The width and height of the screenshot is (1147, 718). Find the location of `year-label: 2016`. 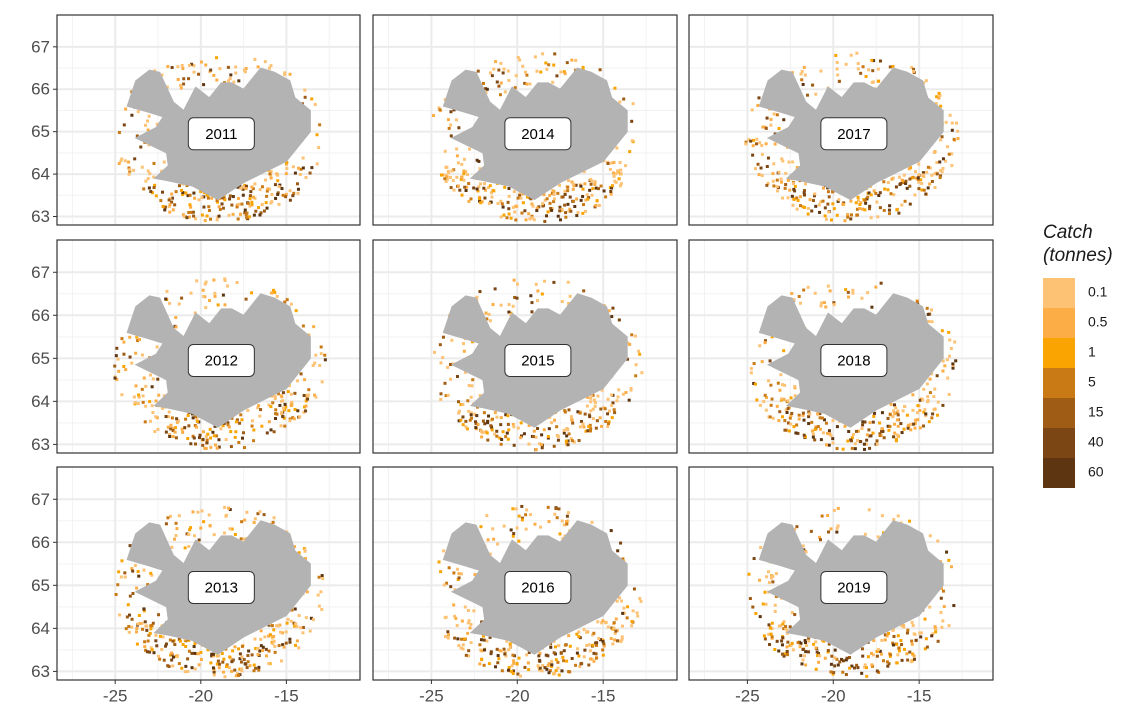

year-label: 2016 is located at coordinates (537, 587).